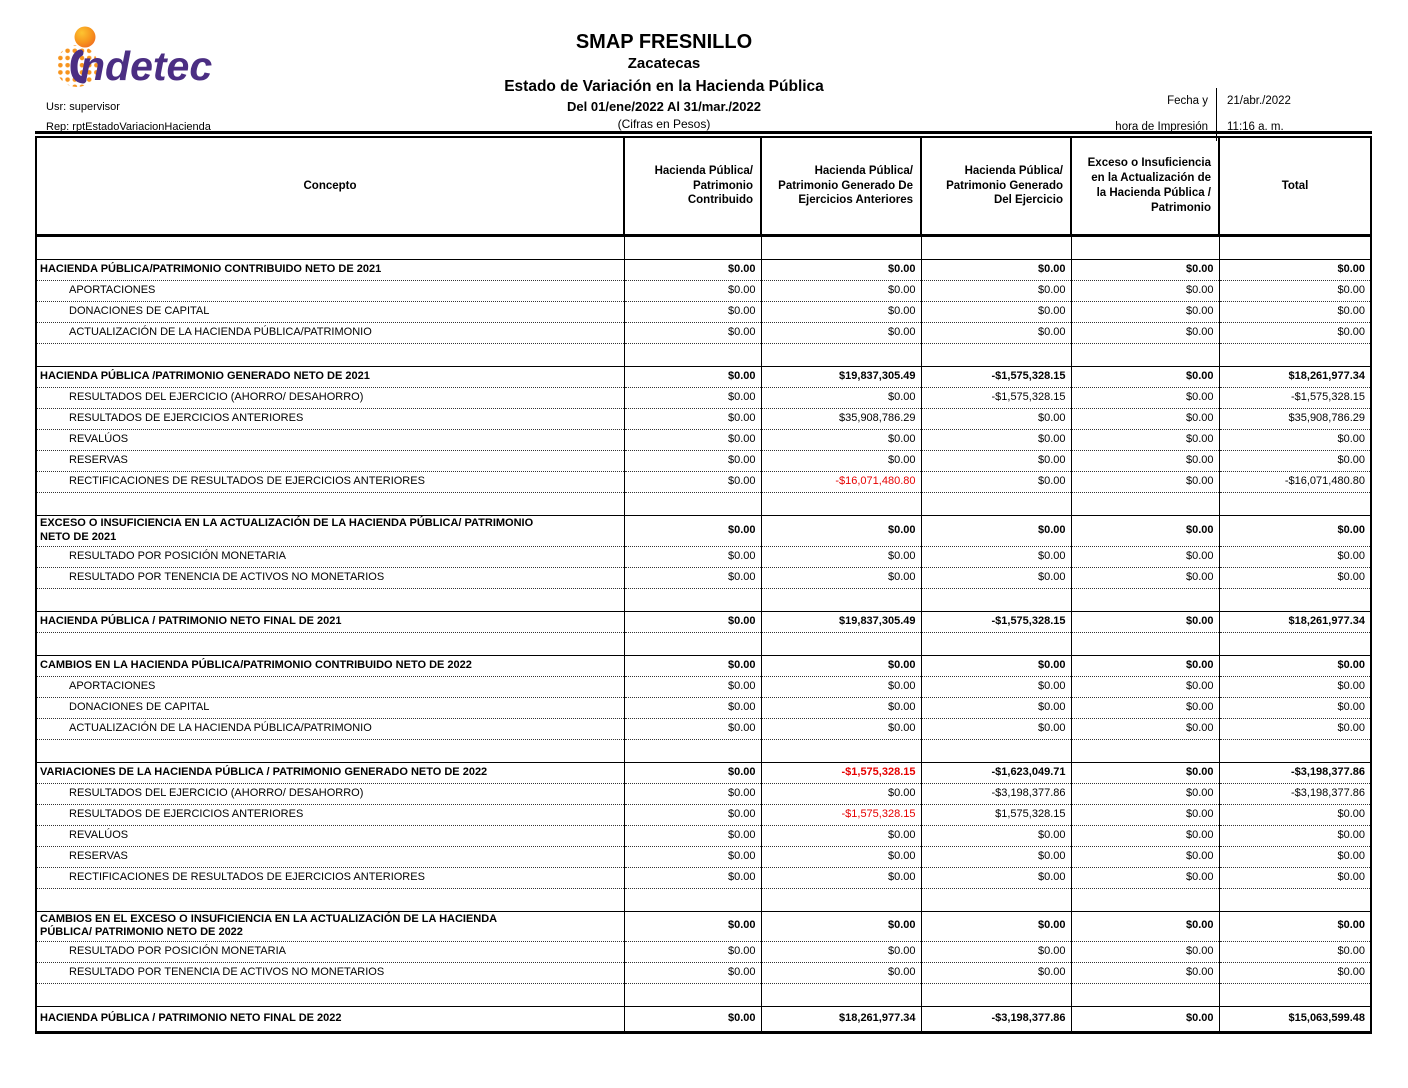 This screenshot has height=1088, width=1408. Describe the element at coordinates (664, 124) in the screenshot. I see `report-units: (Cifras en Pesos)` at that location.